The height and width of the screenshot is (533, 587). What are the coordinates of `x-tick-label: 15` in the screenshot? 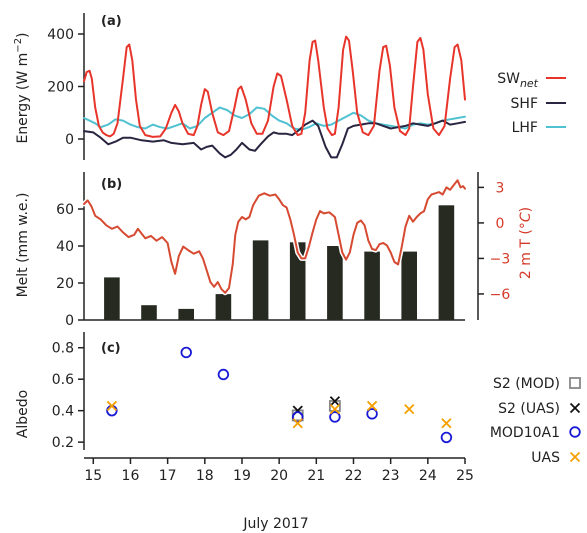 It's located at (93, 476).